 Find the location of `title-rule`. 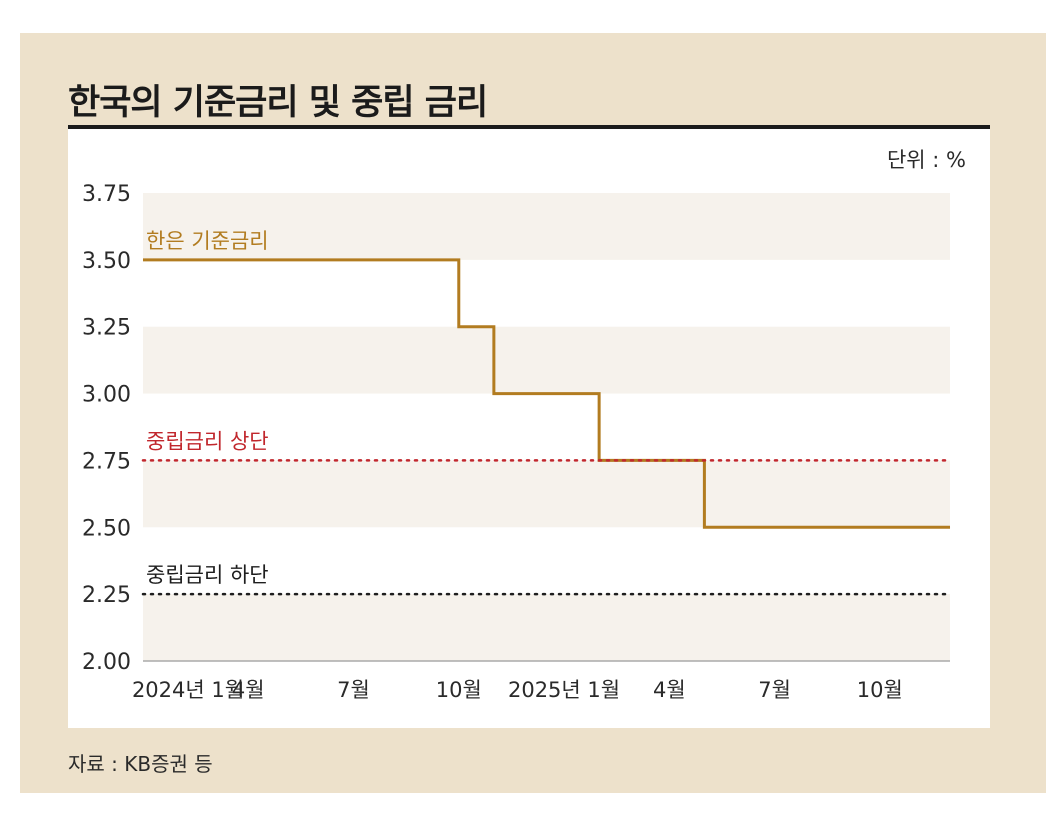

title-rule is located at coordinates (529, 127).